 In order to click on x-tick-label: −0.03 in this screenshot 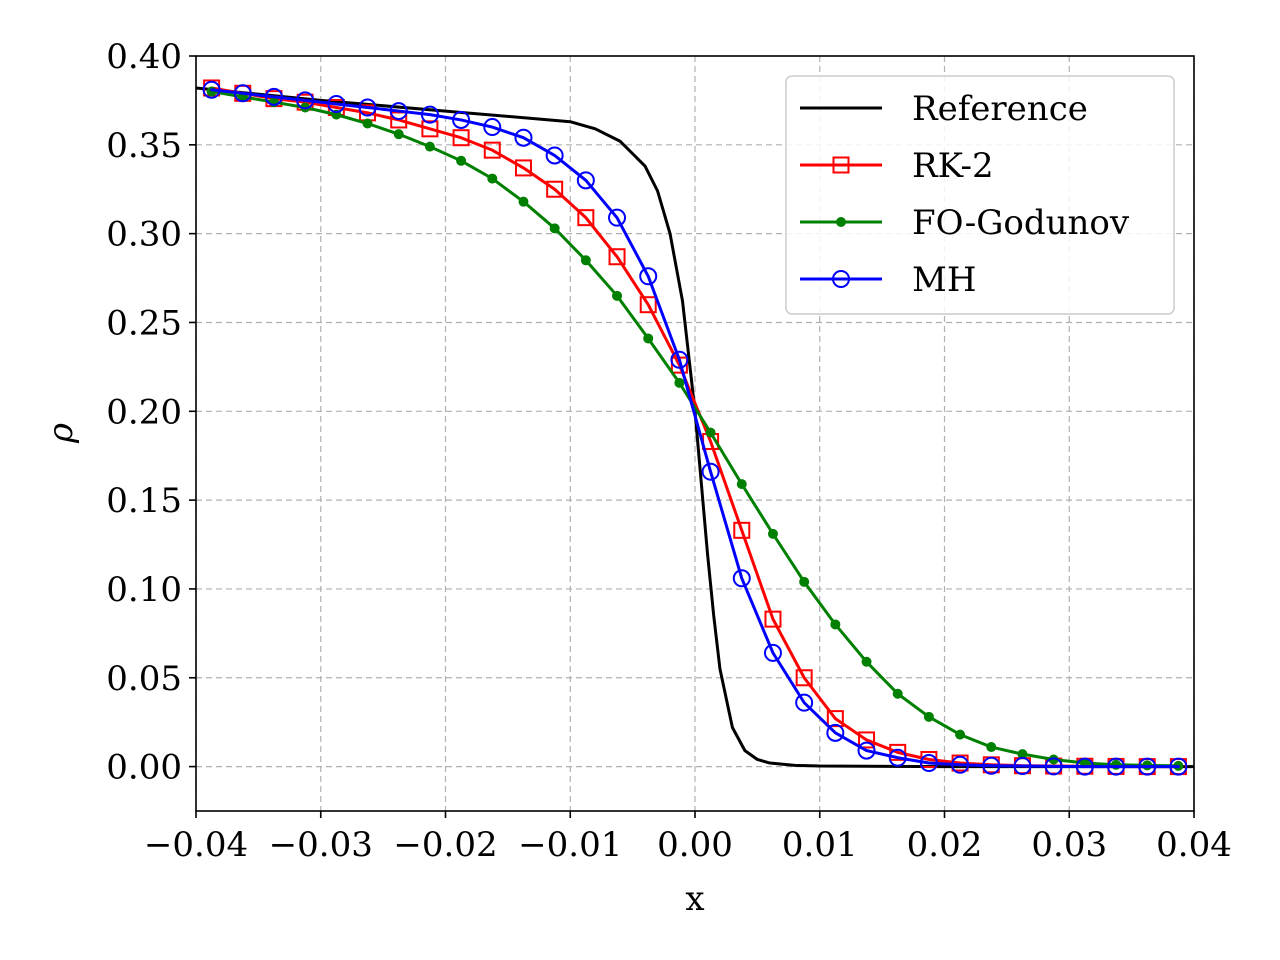, I will do `click(321, 845)`.